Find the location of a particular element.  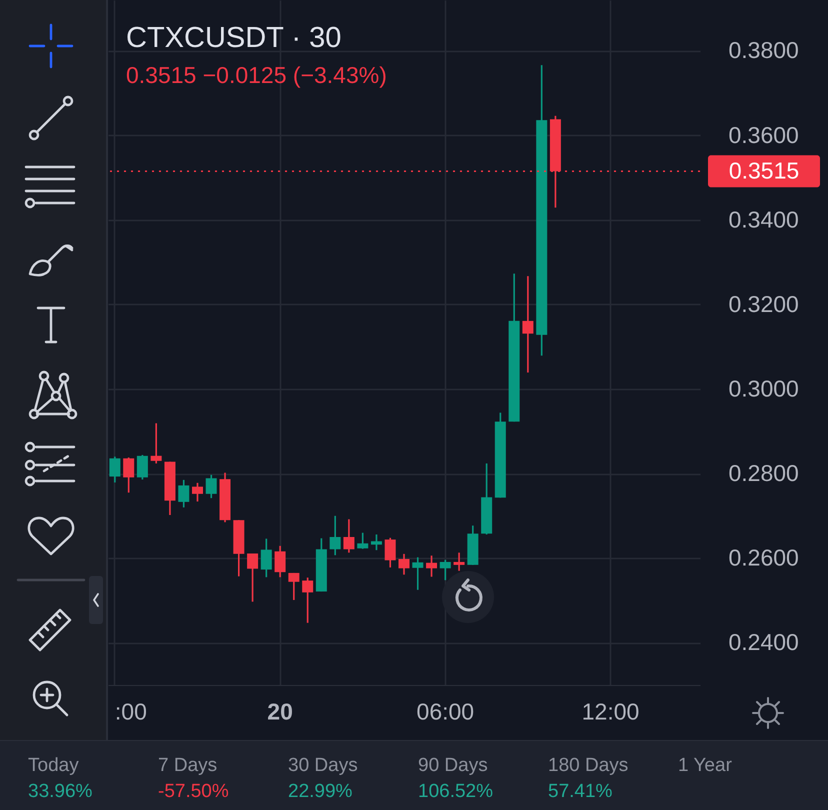

text: 1 Year is located at coordinates (705, 765).